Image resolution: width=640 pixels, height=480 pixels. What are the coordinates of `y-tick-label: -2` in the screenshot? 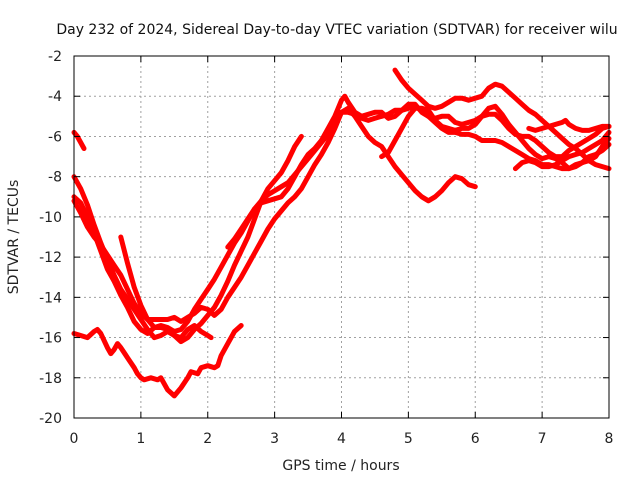 It's located at (55, 57).